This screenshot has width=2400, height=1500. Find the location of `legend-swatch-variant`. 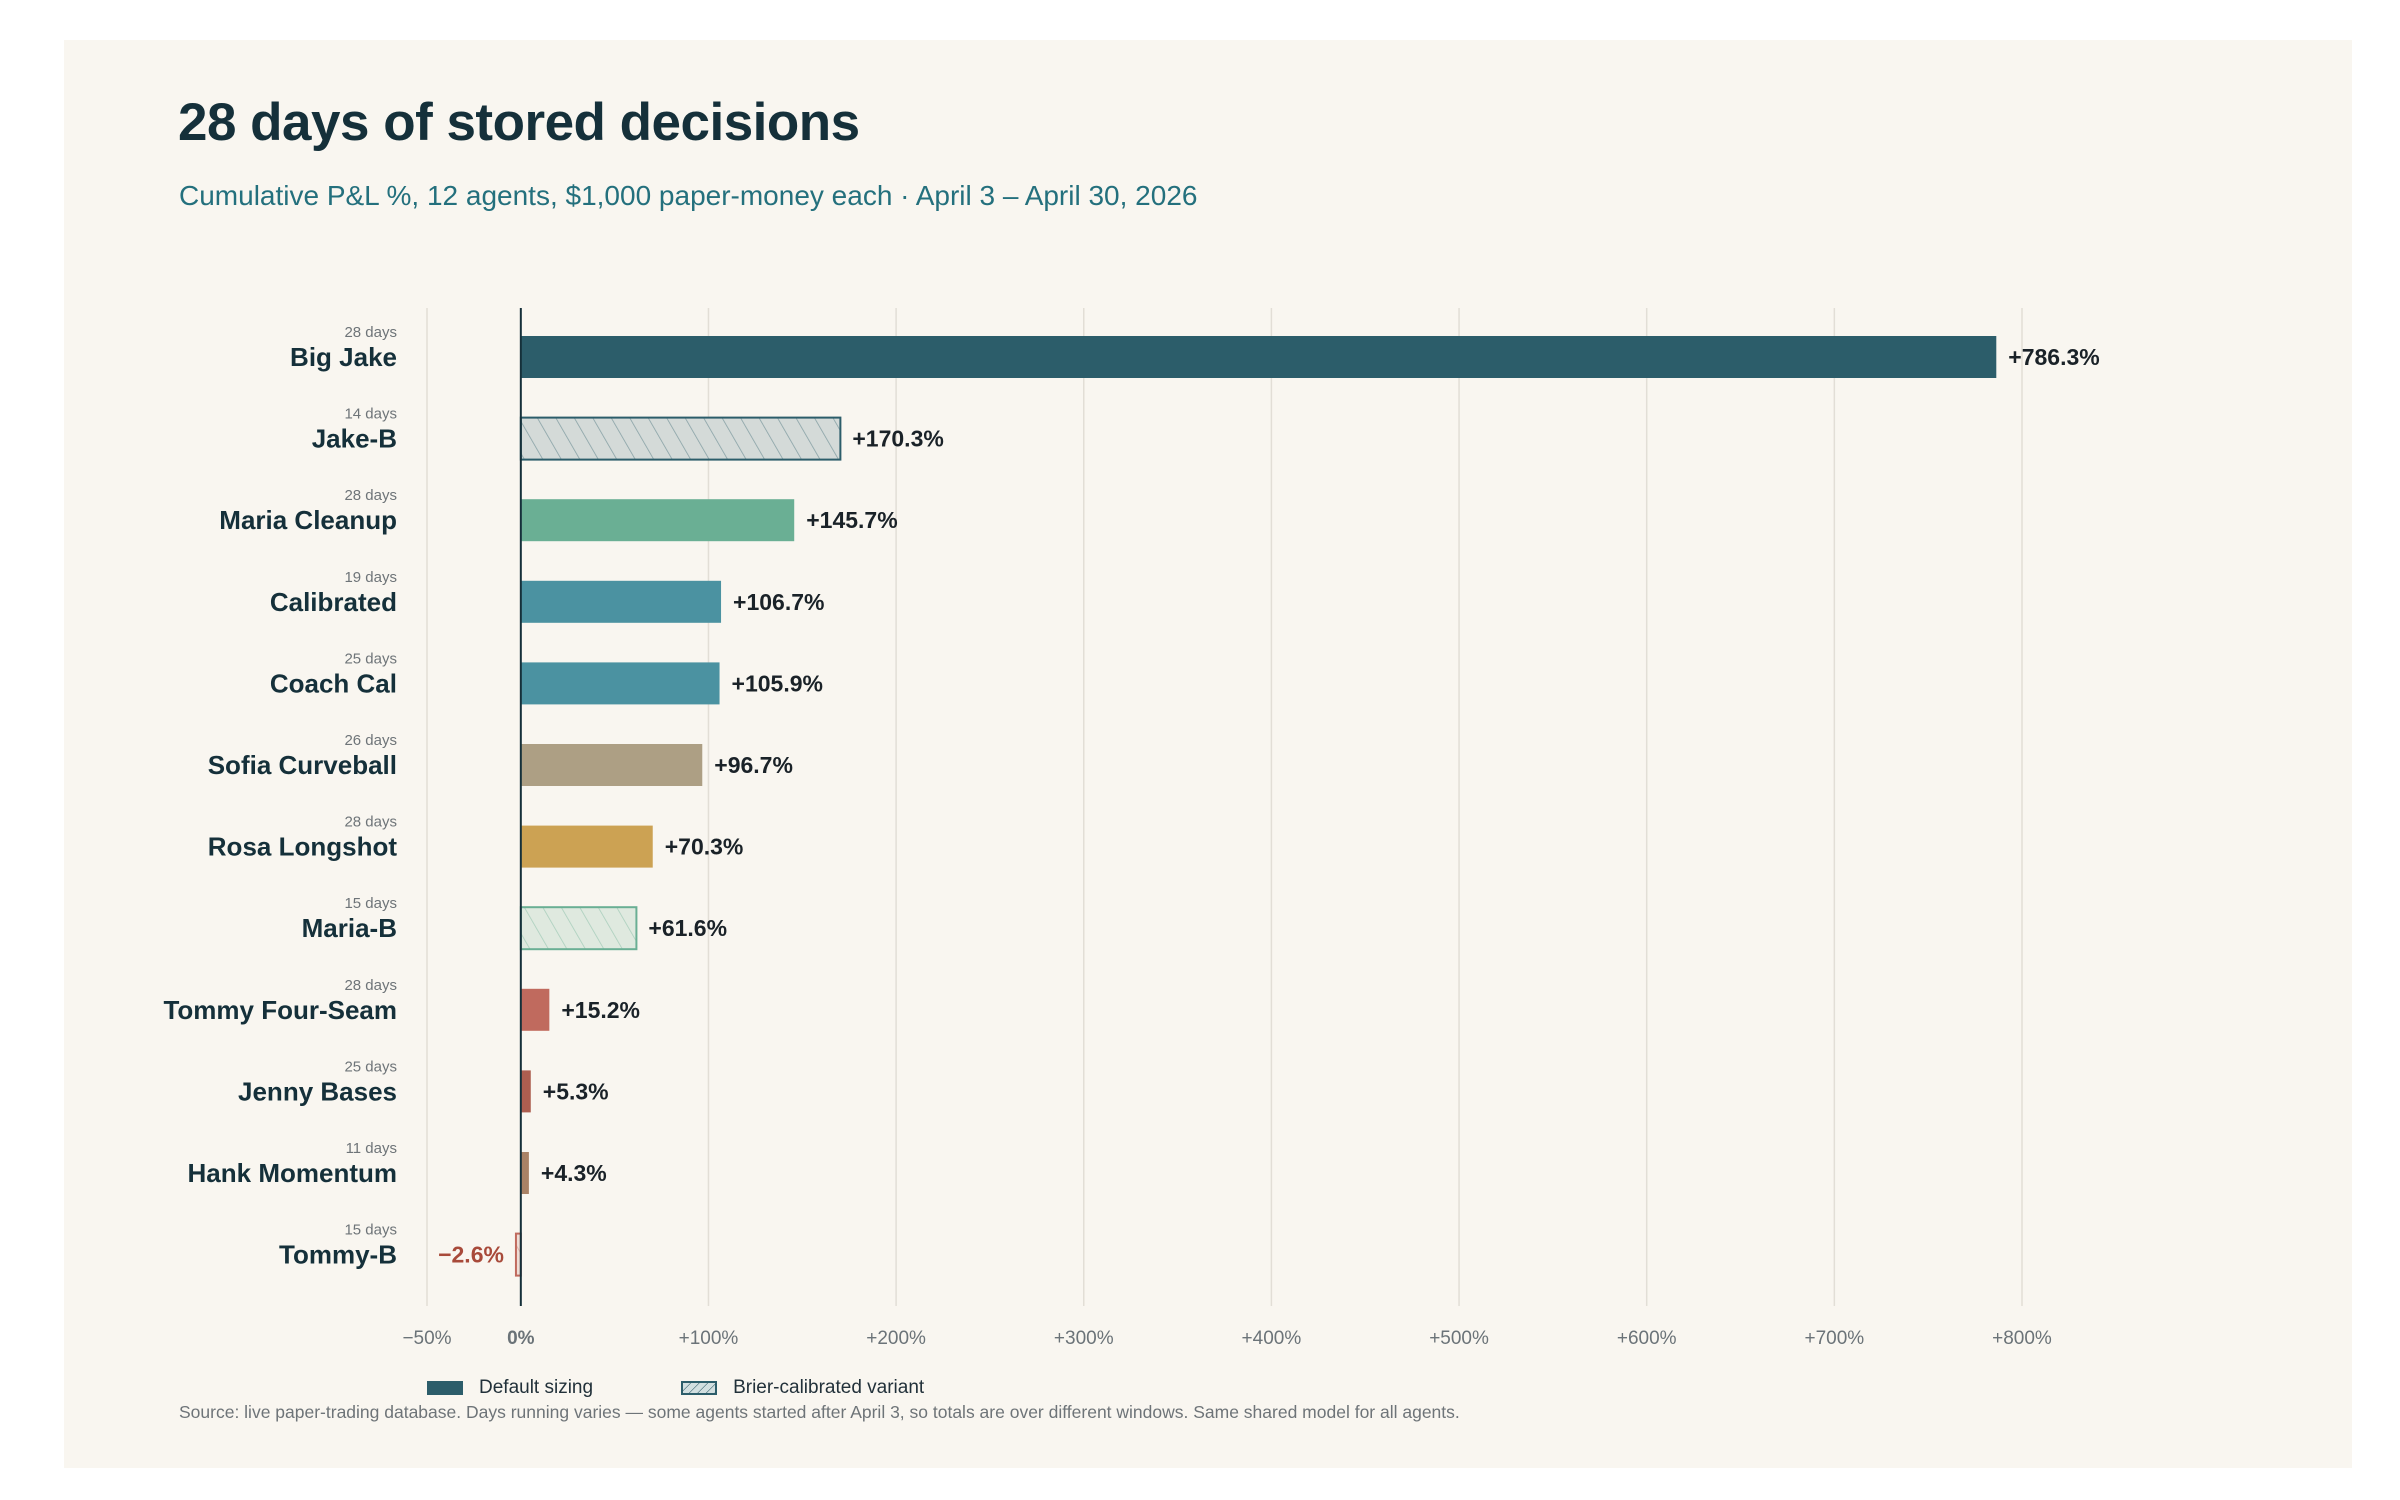

legend-swatch-variant is located at coordinates (699, 1388).